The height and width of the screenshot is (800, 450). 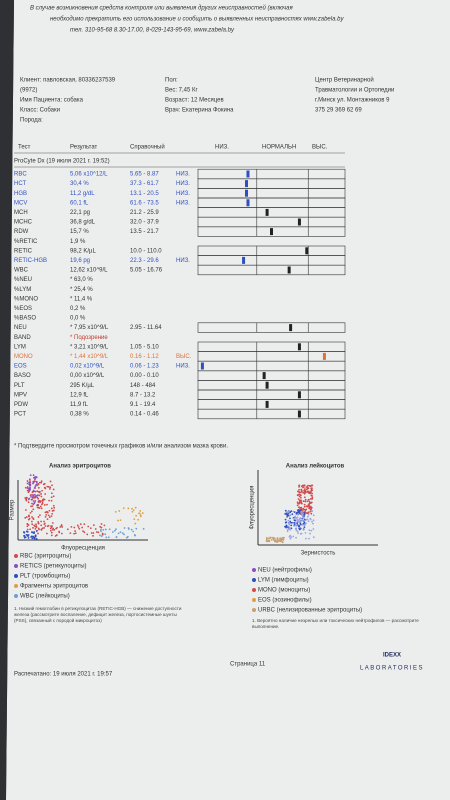 What do you see at coordinates (54, 587) in the screenshot?
I see `legend-label: Фрагменты эритроцитов` at bounding box center [54, 587].